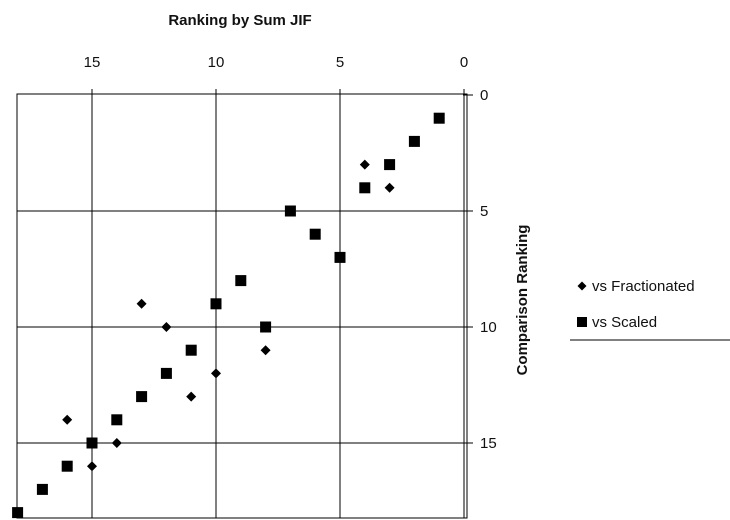 The height and width of the screenshot is (520, 730). I want to click on y-axis-title: Comparison Ranking, so click(522, 300).